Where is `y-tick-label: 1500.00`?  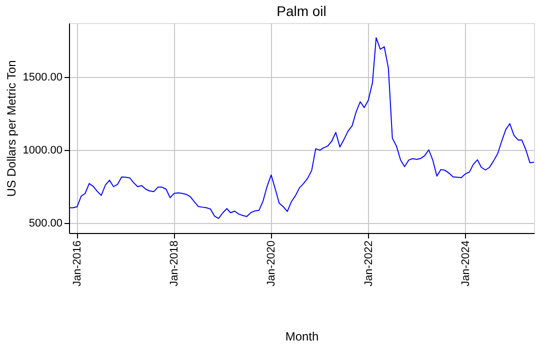 y-tick-label: 1500.00 is located at coordinates (42, 77).